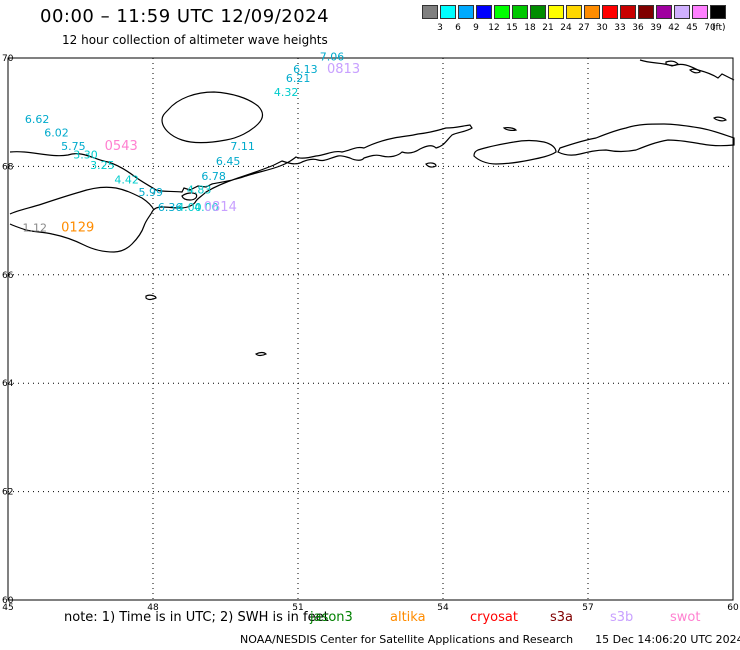 This screenshot has width=740, height=650. I want to click on coastline-kanin, so click(82, 200).